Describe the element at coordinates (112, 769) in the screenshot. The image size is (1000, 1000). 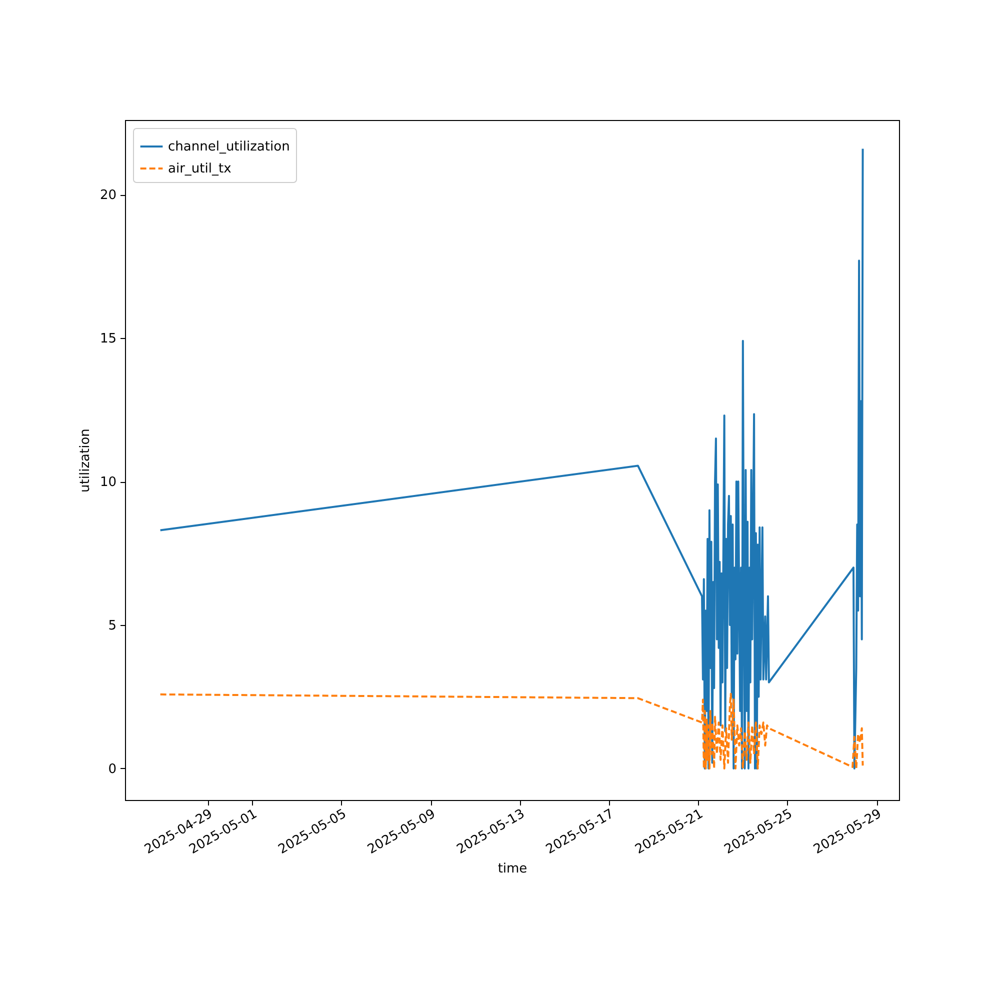
I see `y-tick-label: 0` at that location.